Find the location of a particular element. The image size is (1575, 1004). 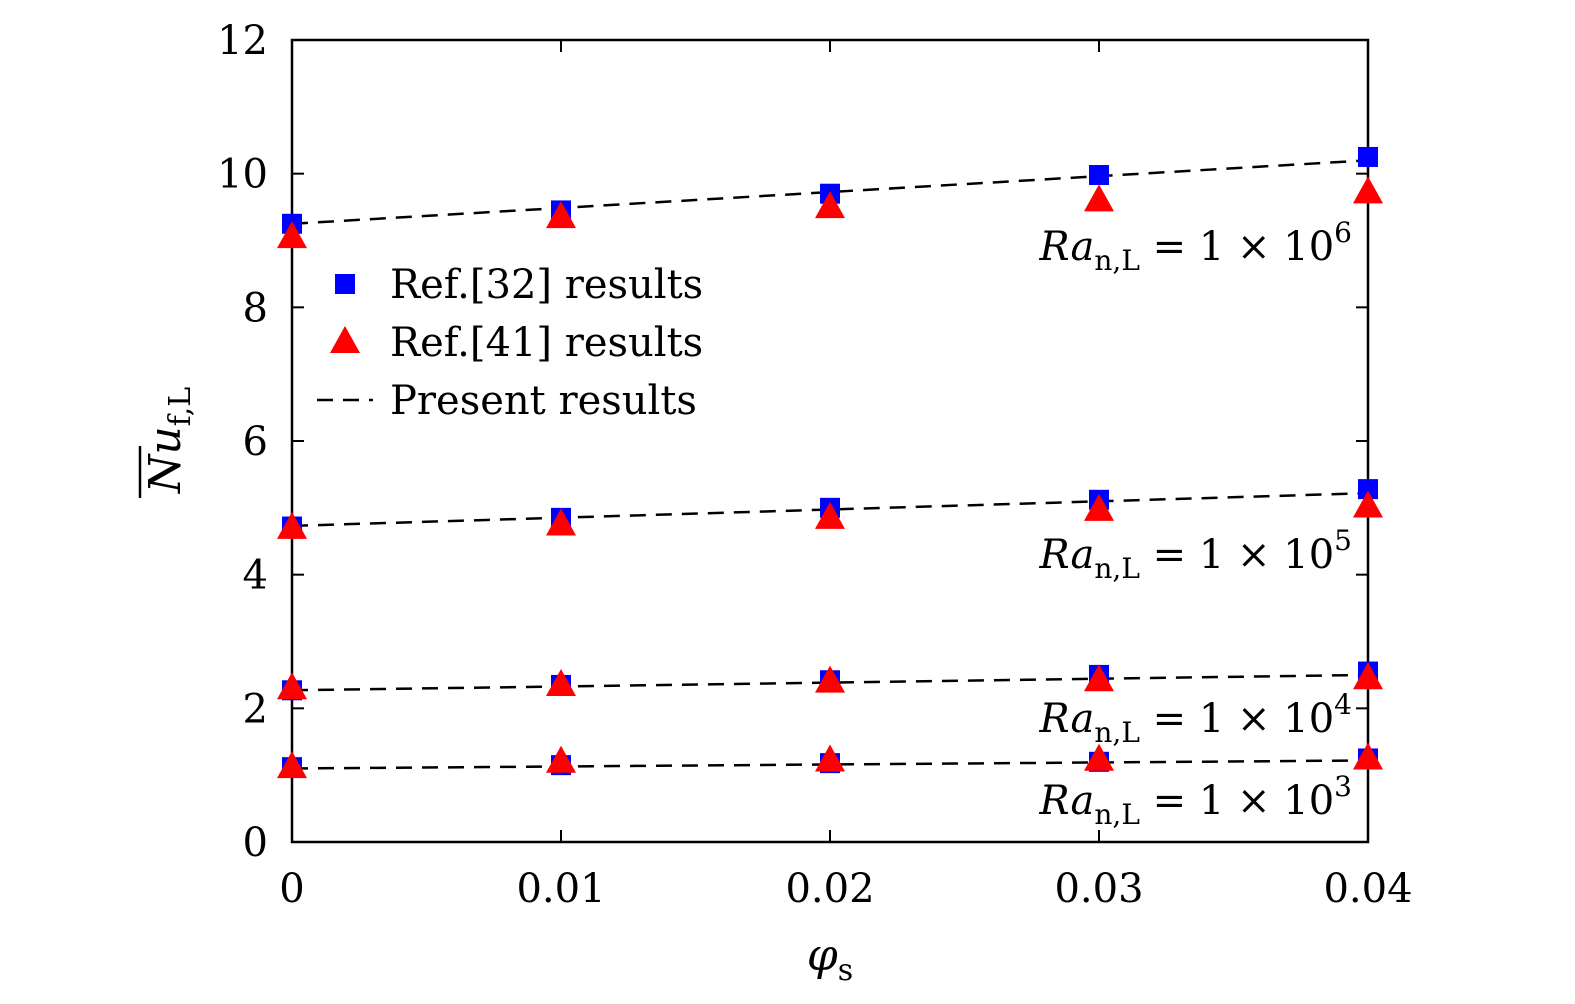

y-tick-label: 4 is located at coordinates (255, 576).